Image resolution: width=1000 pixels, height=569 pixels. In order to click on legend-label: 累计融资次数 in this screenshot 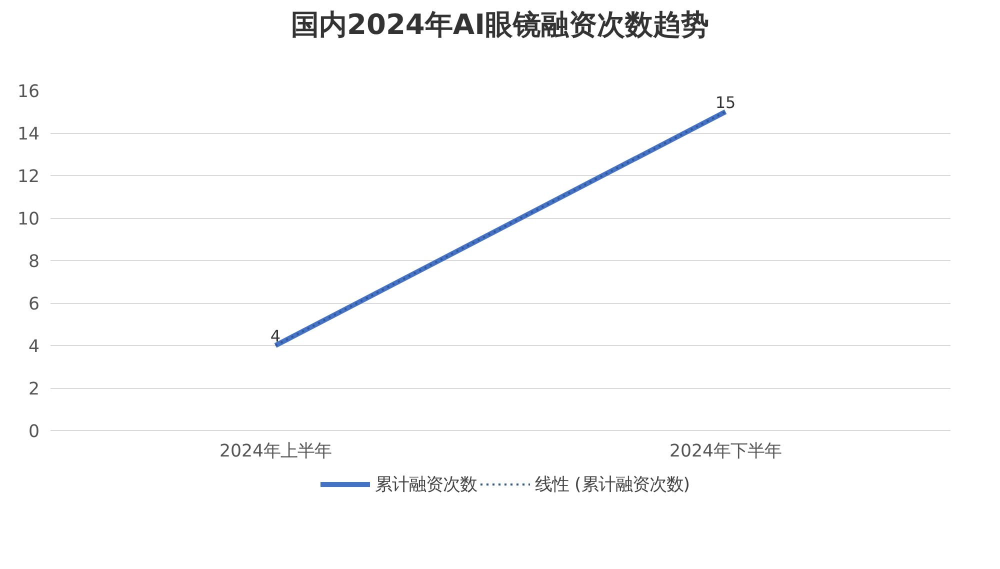, I will do `click(425, 485)`.